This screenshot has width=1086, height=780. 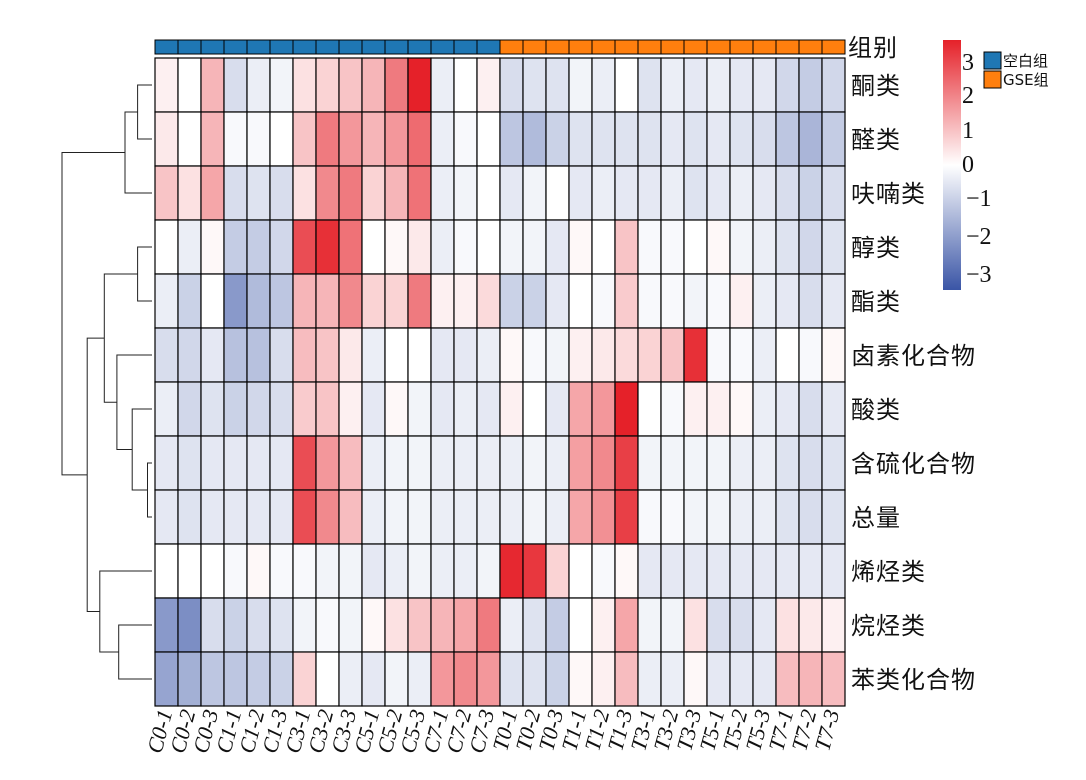 I want to click on group-title: 组别, so click(x=873, y=48).